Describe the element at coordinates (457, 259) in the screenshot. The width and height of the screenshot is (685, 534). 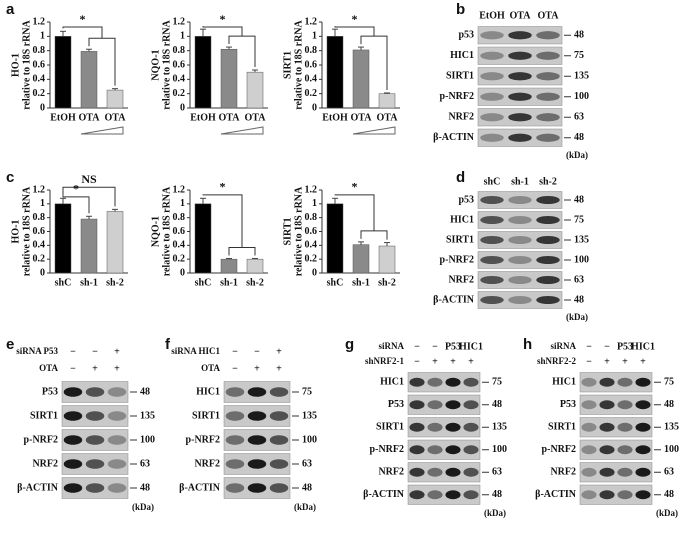
I see `row-label: p-NRF2` at that location.